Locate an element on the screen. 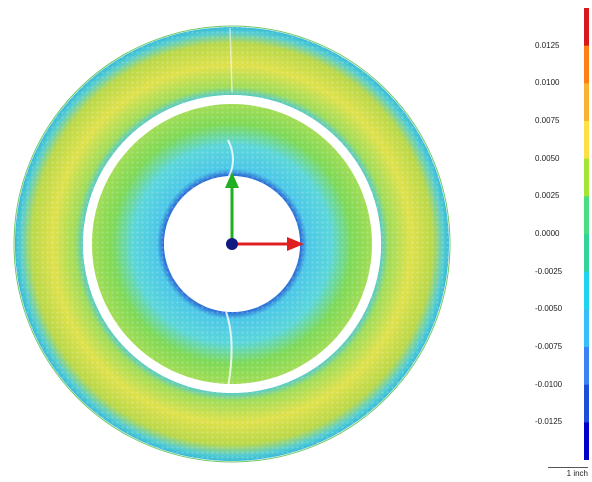 Image resolution: width=592 pixels, height=482 pixels. axis-triad is located at coordinates (264, 211).